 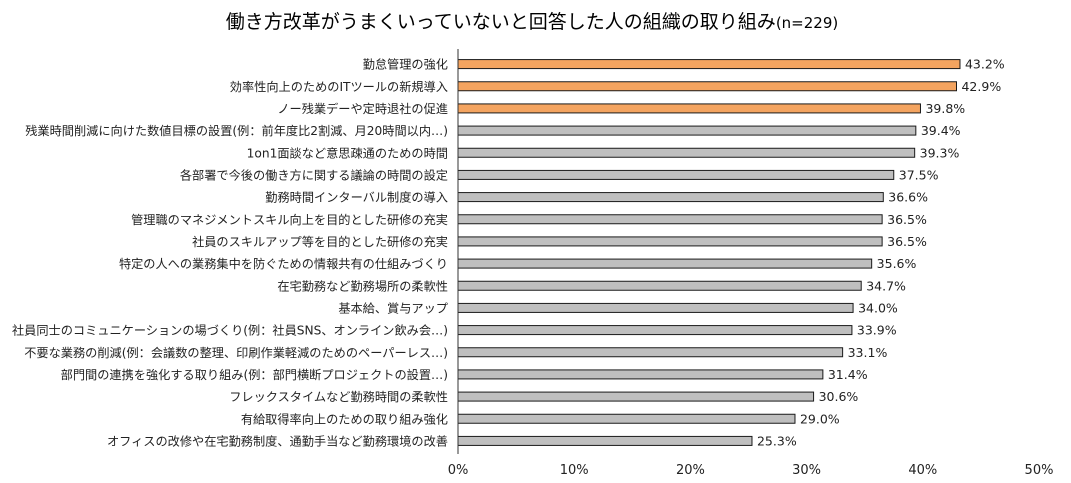 What do you see at coordinates (501, 22) in the screenshot?
I see `chart-title-main: 働き方改革がうまくいっていないと回答した人の組織の取り組み` at bounding box center [501, 22].